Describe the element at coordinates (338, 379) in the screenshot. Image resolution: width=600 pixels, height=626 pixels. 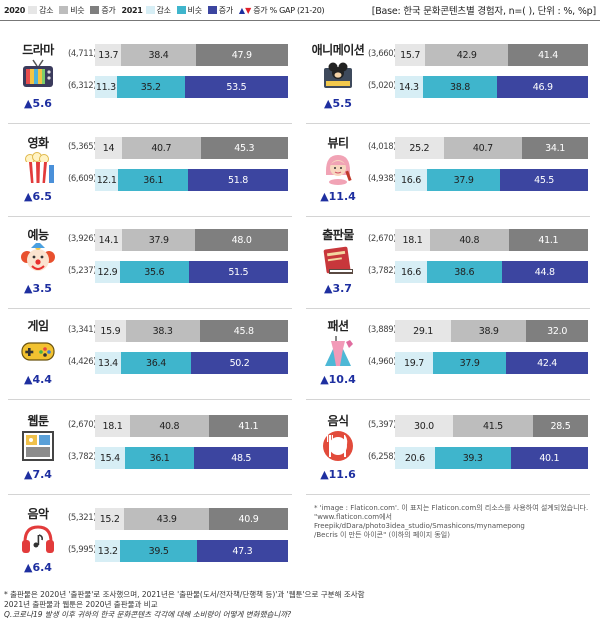
I see `gap-value: ▲10.4` at that location.